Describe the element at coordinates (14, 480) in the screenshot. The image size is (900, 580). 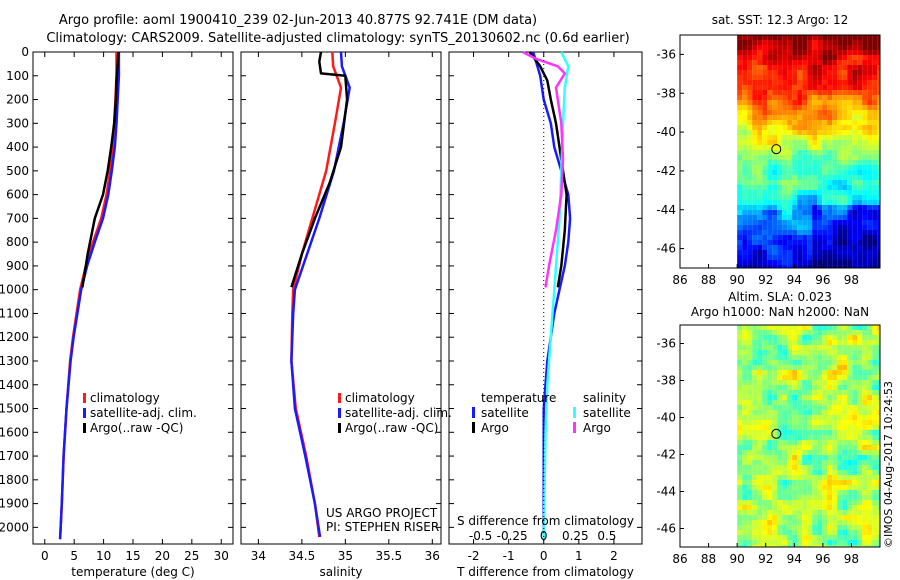
I see `temperature-ytick-label: 1800` at that location.